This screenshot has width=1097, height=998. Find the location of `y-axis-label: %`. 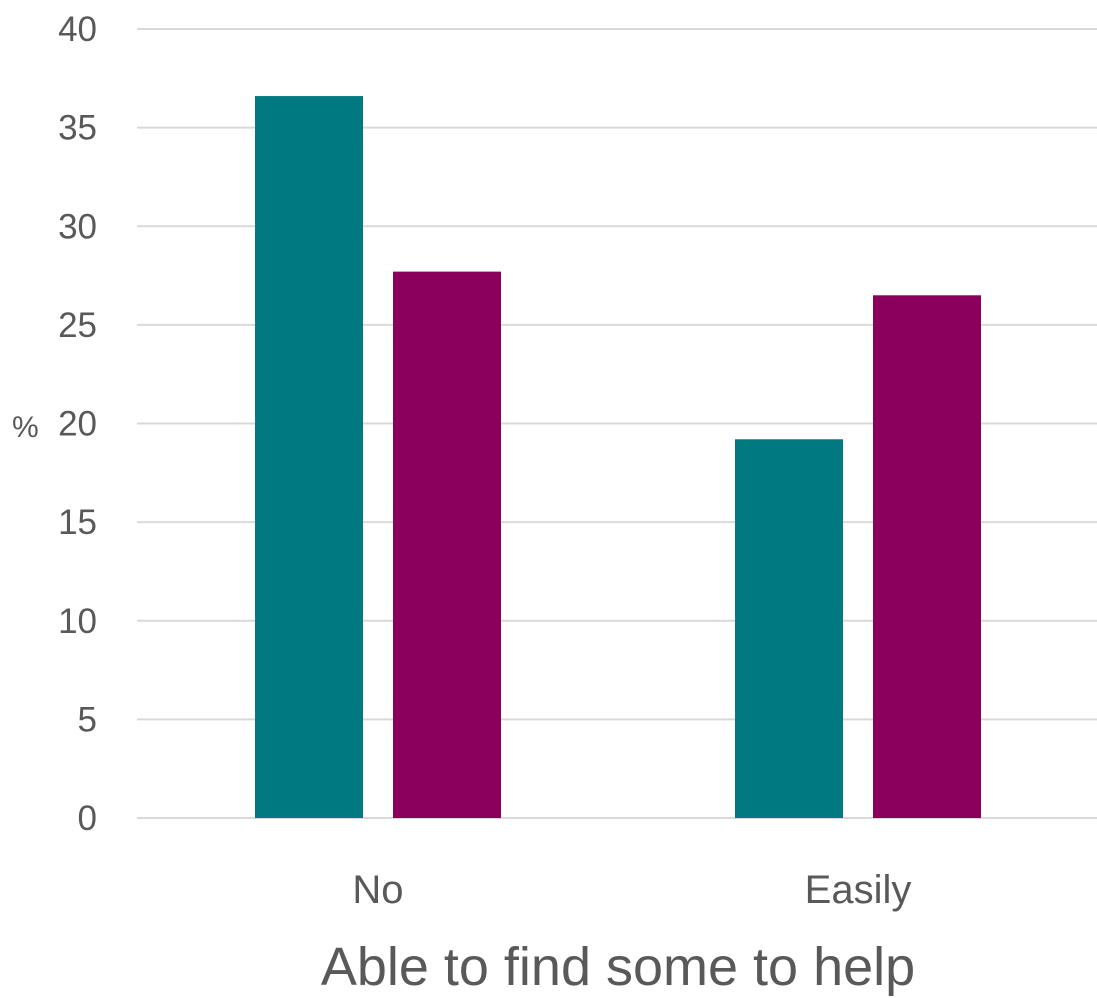

y-axis-label: % is located at coordinates (25, 427).